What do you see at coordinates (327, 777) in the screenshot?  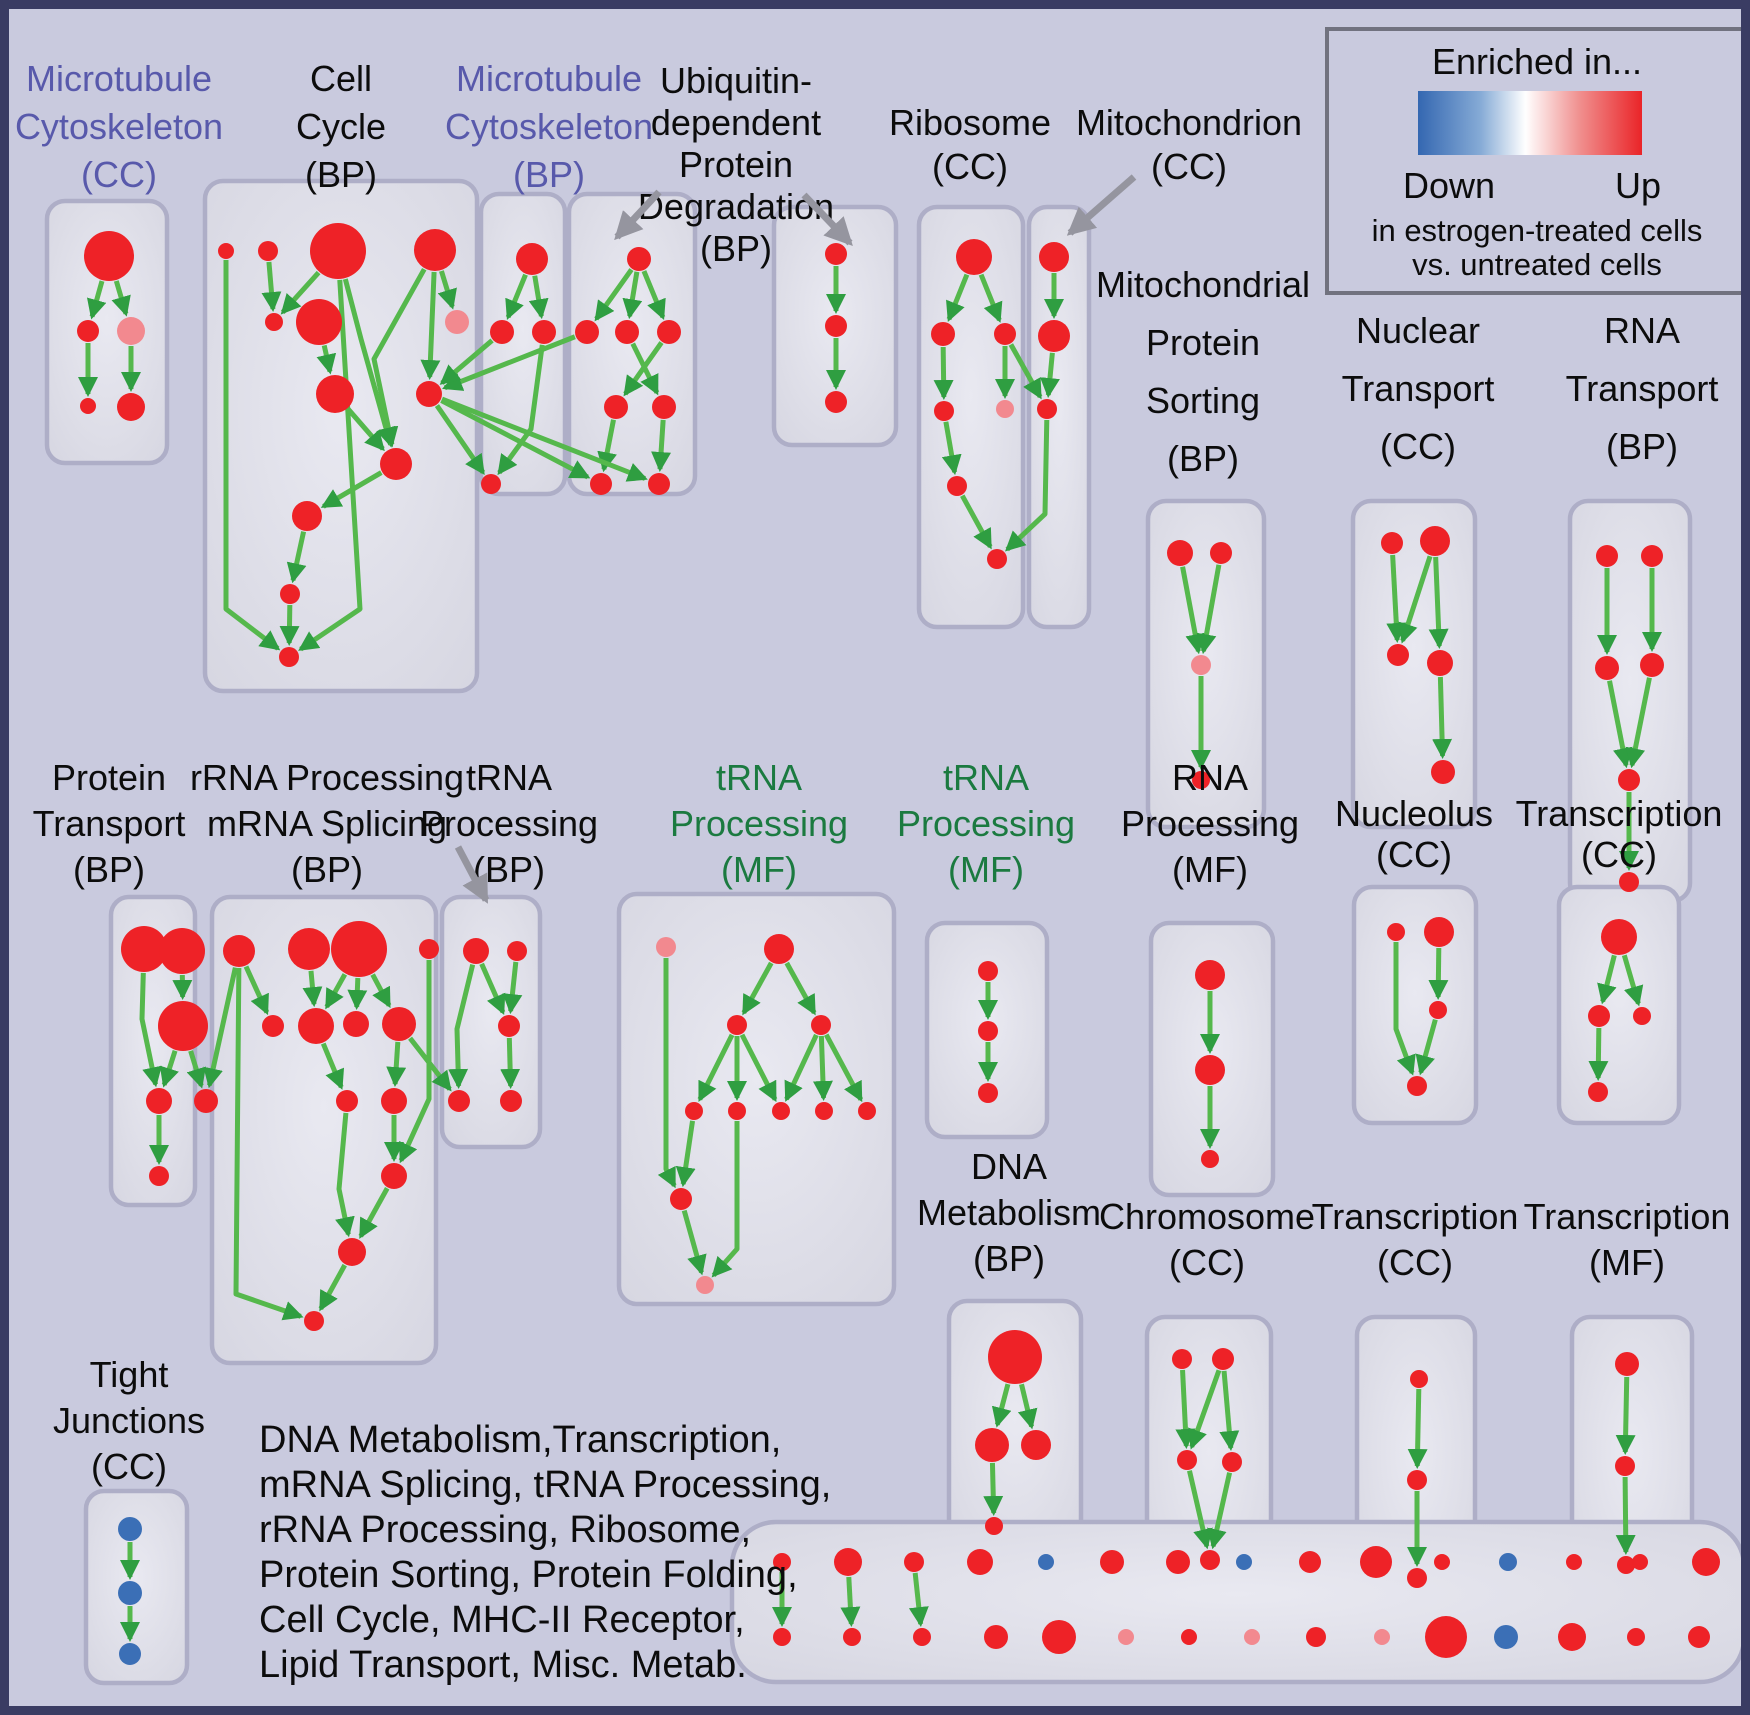 I see `cluster-label-rrna-processing-mrna-splicing-line-1: rRNA Processing` at bounding box center [327, 777].